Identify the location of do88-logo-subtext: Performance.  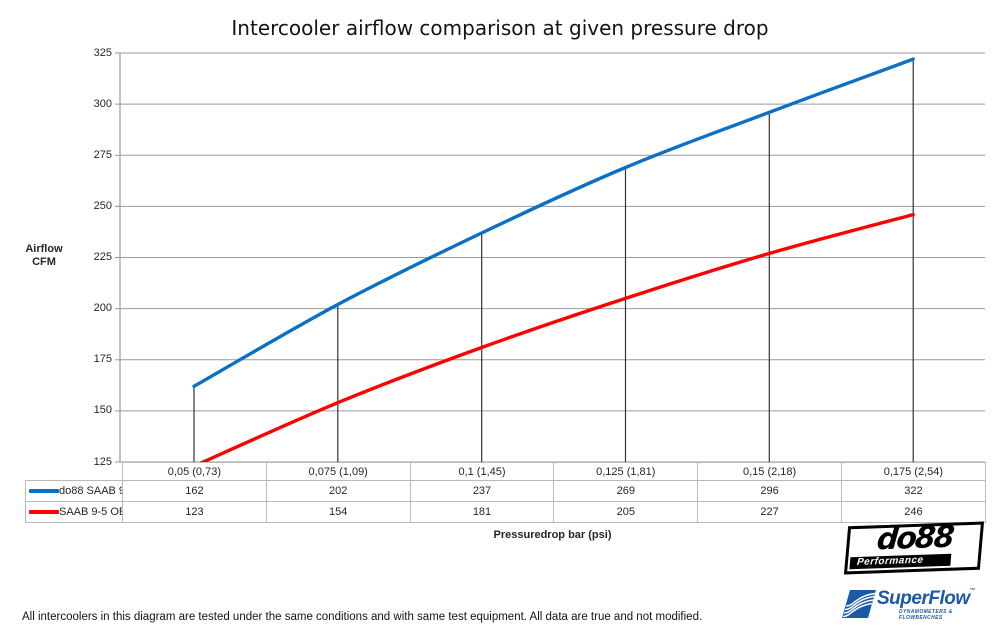
(900, 561).